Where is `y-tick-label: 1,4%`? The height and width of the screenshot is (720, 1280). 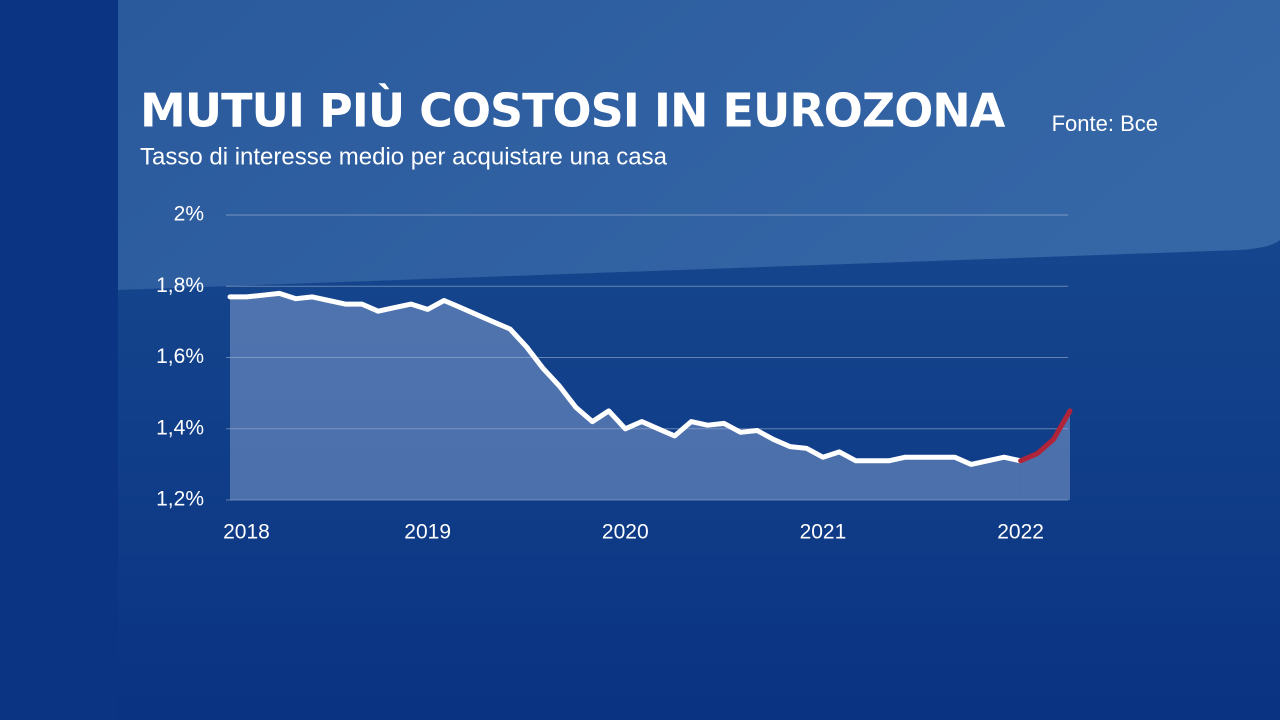 y-tick-label: 1,4% is located at coordinates (180, 427).